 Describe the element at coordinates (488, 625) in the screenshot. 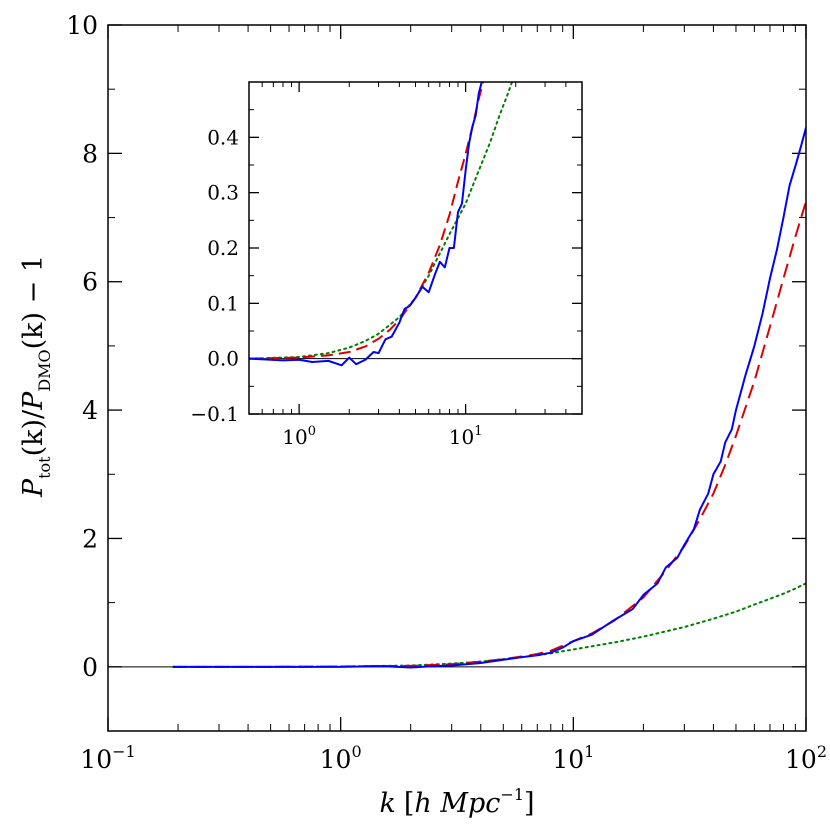

I see `main-series-fit` at that location.